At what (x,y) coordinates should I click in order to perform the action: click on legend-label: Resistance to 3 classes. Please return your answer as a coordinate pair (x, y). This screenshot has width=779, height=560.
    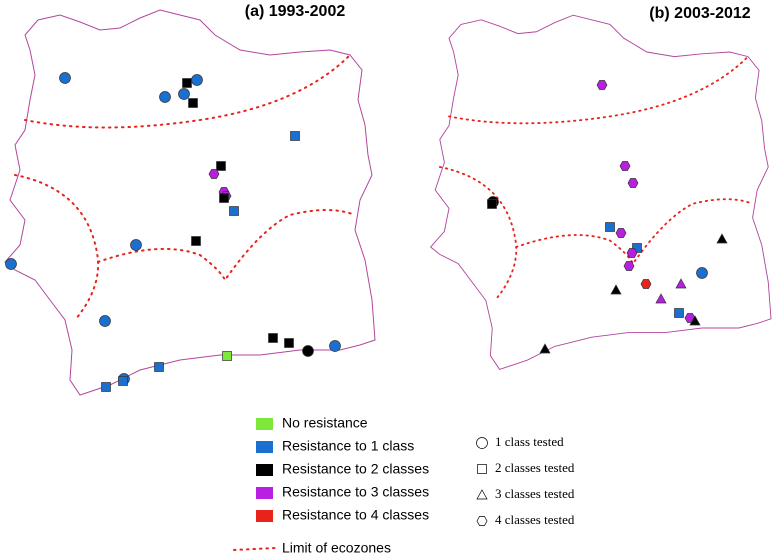
    Looking at the image, I should click on (355, 492).